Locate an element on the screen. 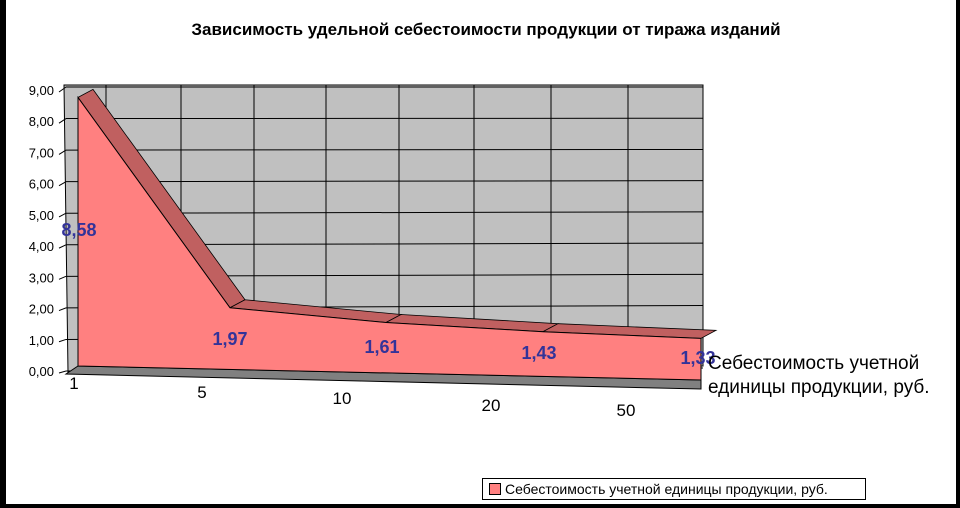  data-label: 1,97 is located at coordinates (229, 339).